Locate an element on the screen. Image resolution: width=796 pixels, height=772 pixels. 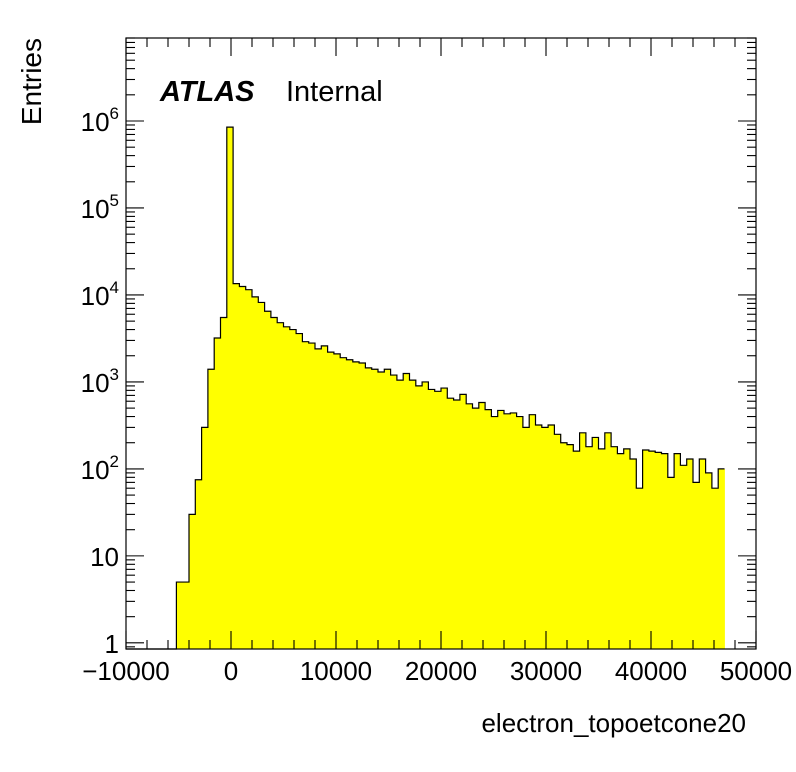
y-tick-label: 10⁵ is located at coordinates (100, 207).